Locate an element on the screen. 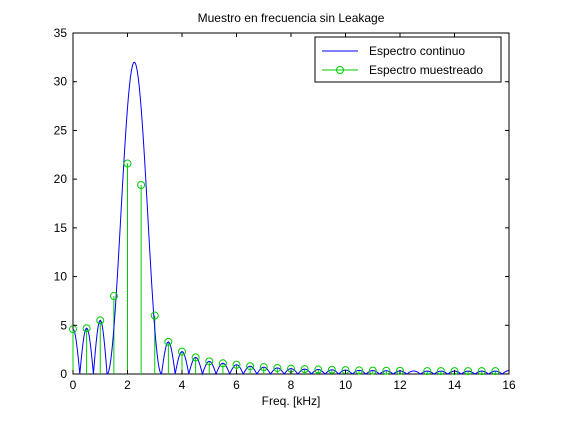 This screenshot has height=425, width=561. x-axis-label: Freq. [kHz] is located at coordinates (291, 401).